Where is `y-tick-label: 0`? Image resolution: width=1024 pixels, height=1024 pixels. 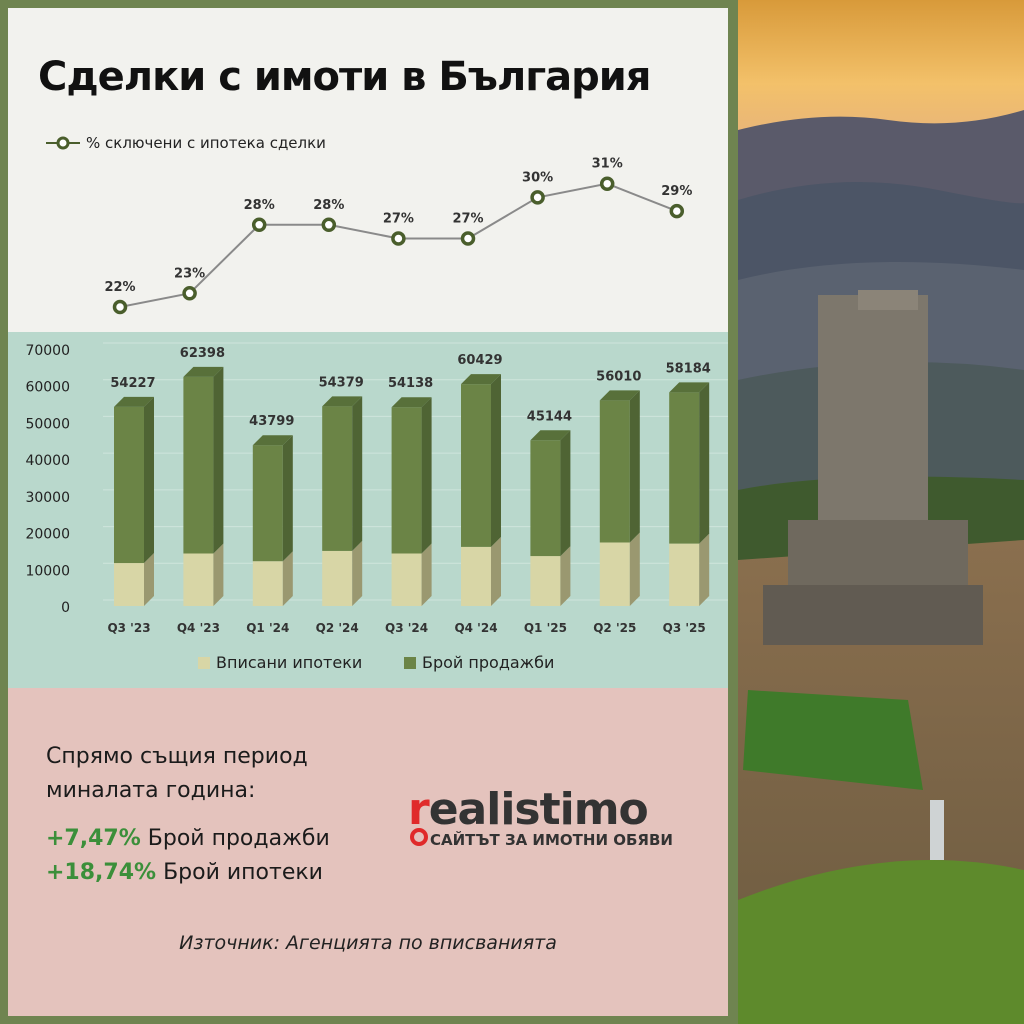 y-tick-label: 0 is located at coordinates (65, 608).